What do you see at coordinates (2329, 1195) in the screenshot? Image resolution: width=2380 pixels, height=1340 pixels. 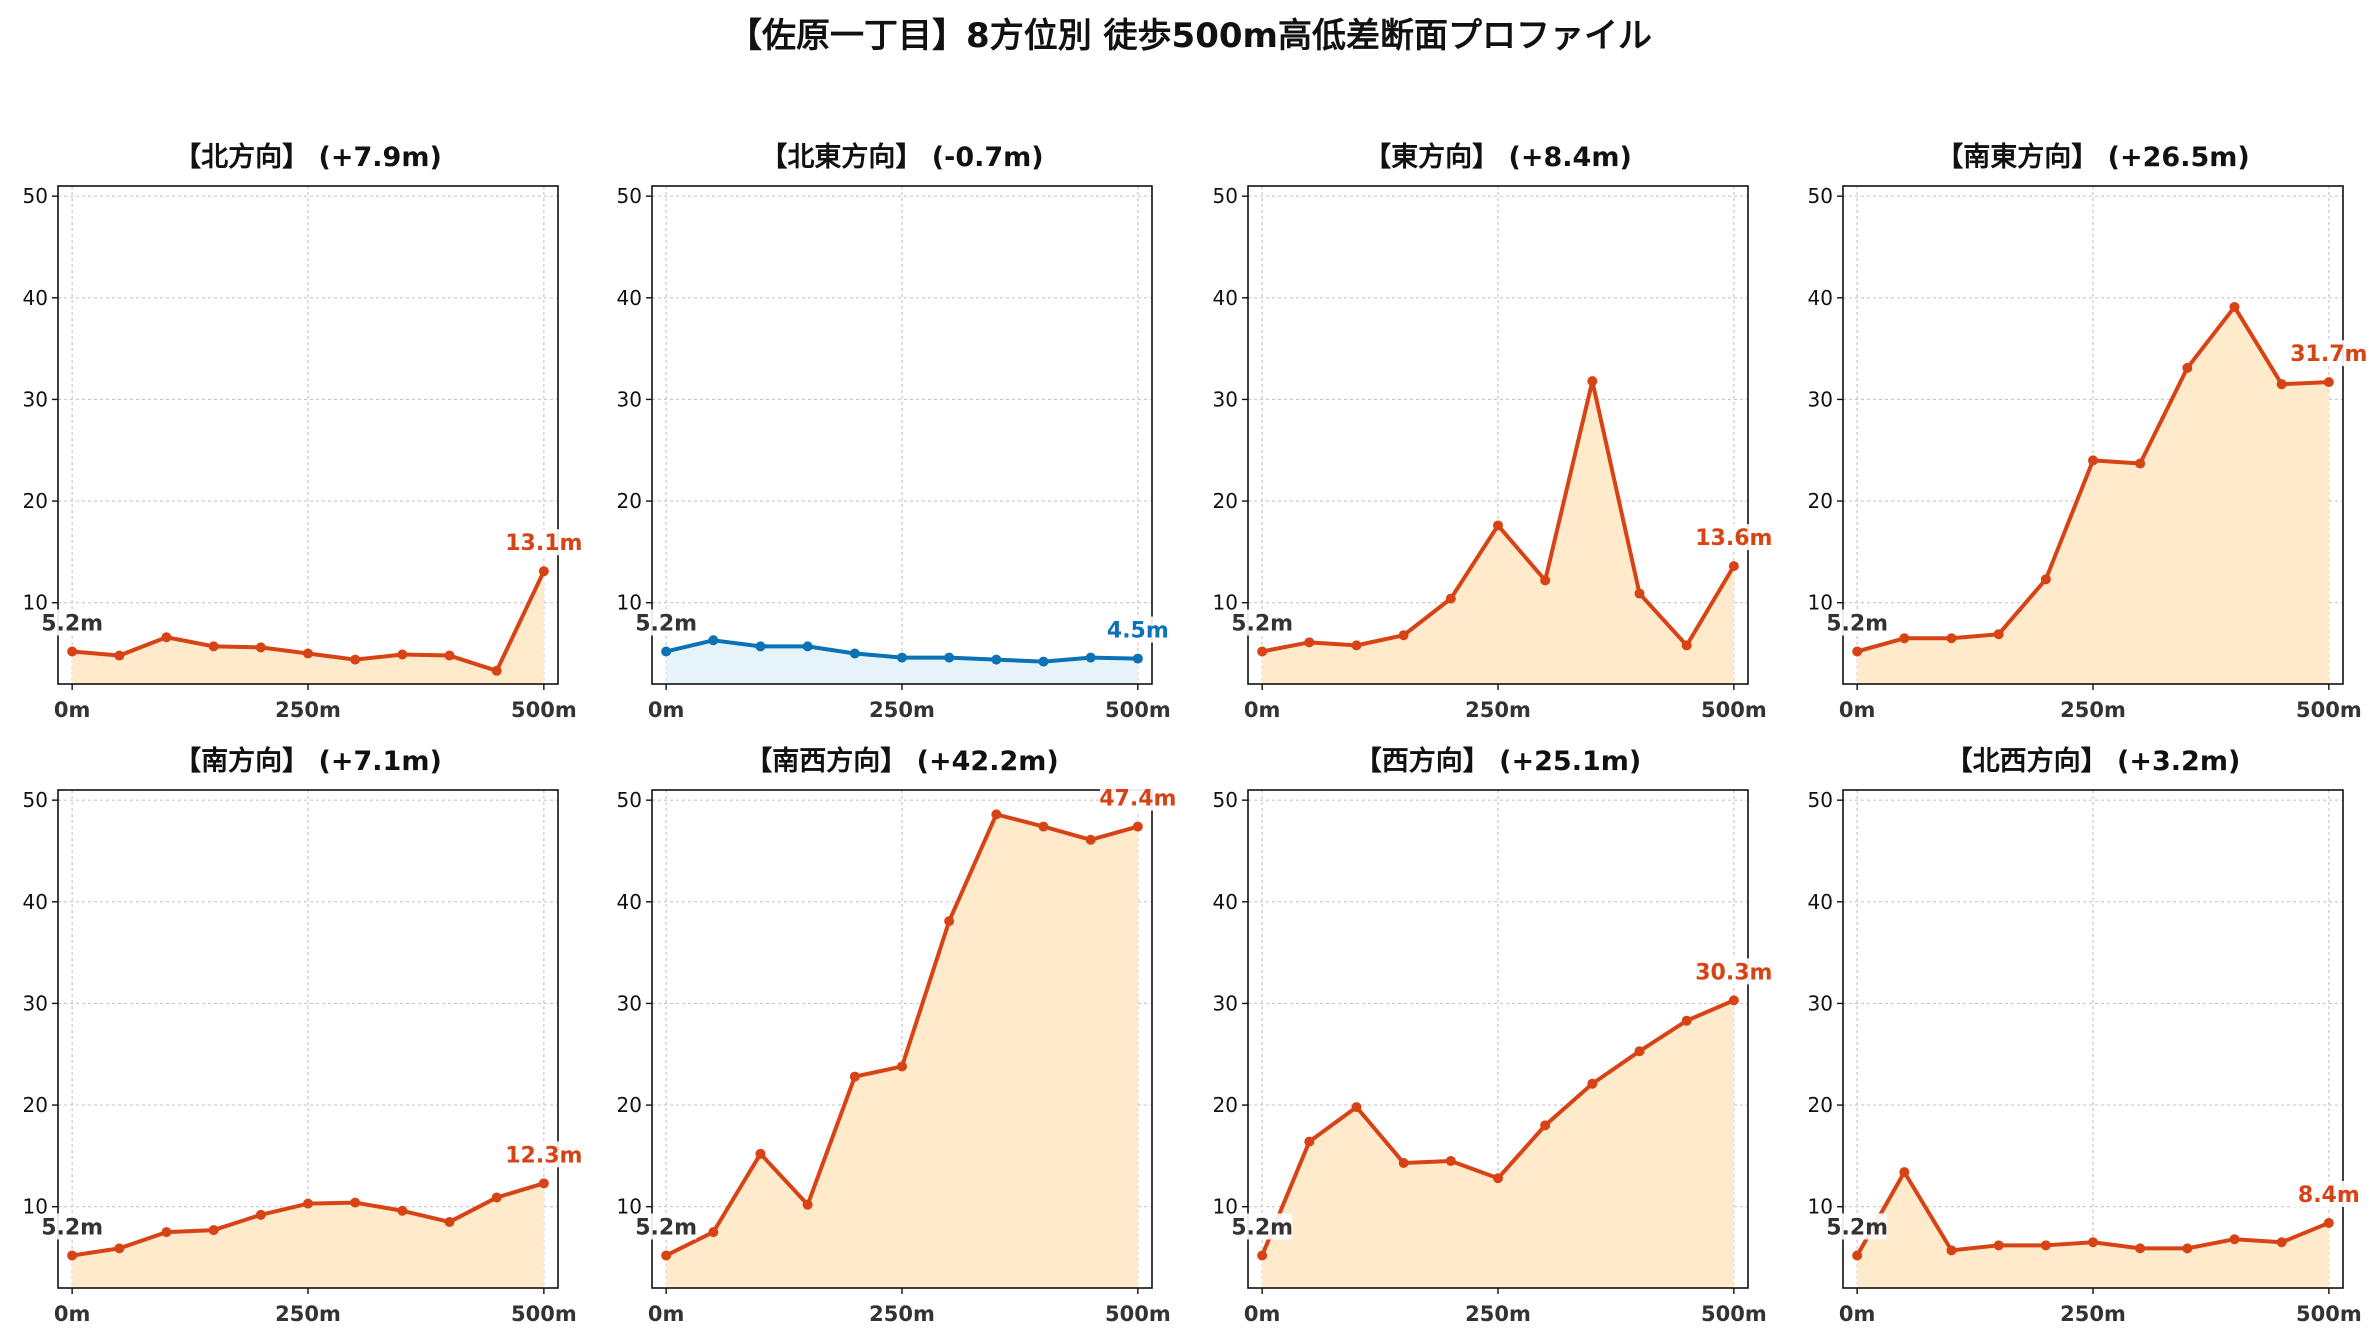 I see `end-elevation-label: 8.4m` at bounding box center [2329, 1195].